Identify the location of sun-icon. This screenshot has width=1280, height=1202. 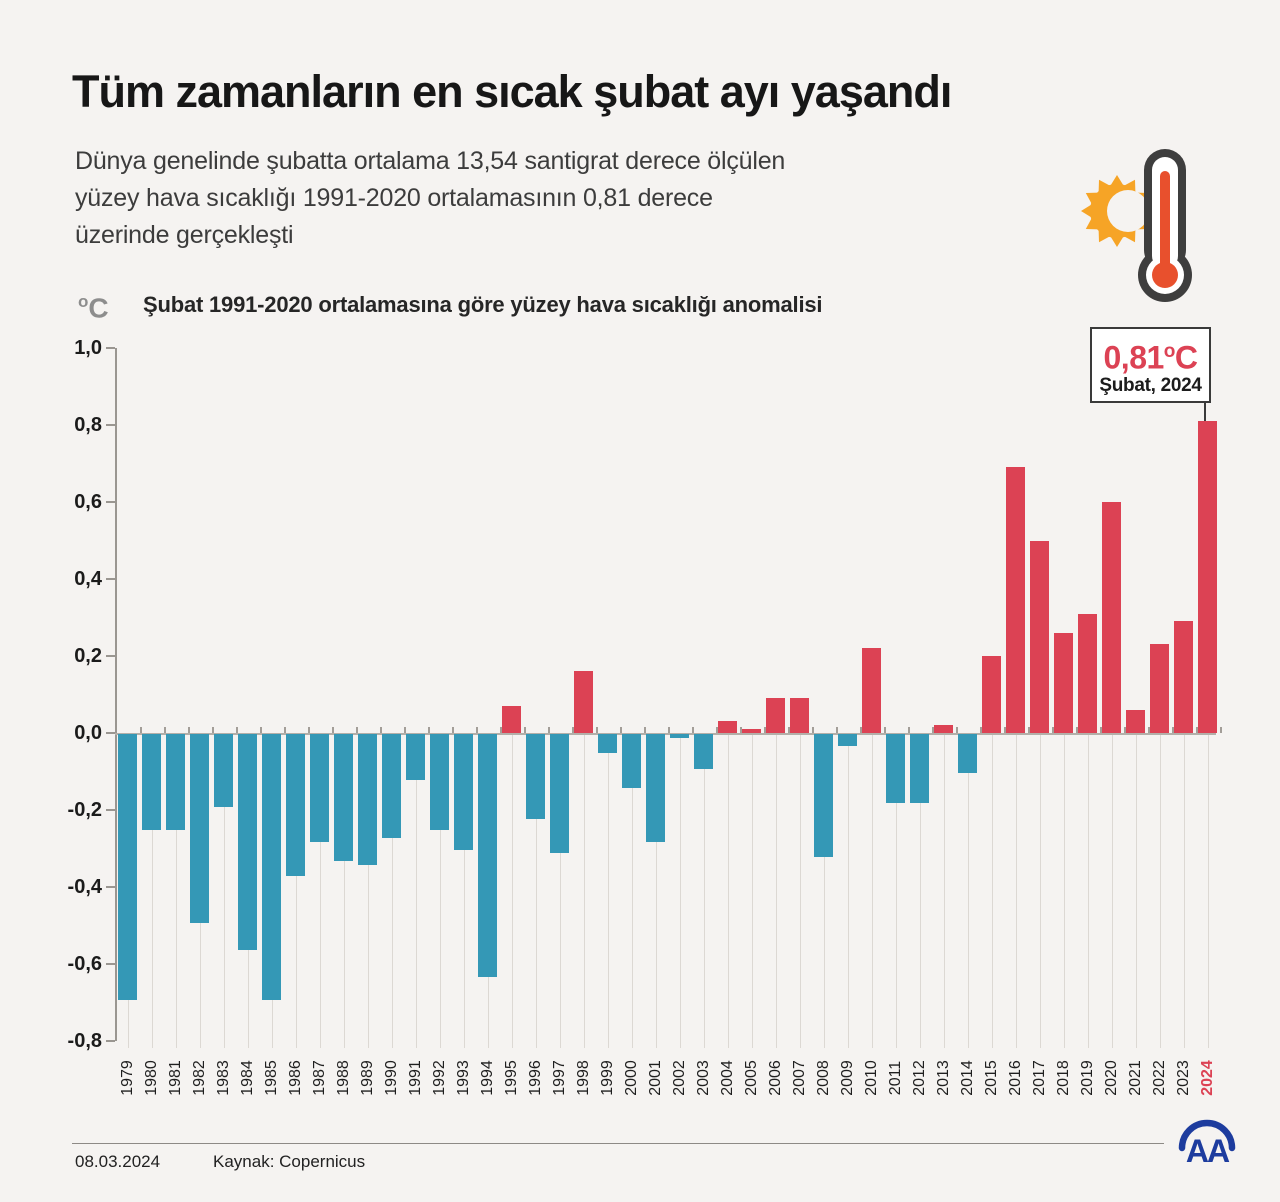
(1117, 211).